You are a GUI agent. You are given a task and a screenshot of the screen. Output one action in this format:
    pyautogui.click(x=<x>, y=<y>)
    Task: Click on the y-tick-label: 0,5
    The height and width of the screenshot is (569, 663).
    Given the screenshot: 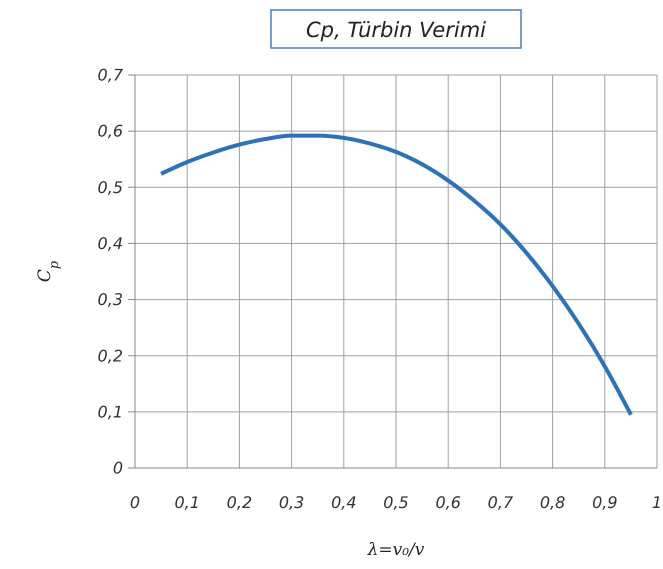 What is the action you would take?
    pyautogui.click(x=110, y=187)
    